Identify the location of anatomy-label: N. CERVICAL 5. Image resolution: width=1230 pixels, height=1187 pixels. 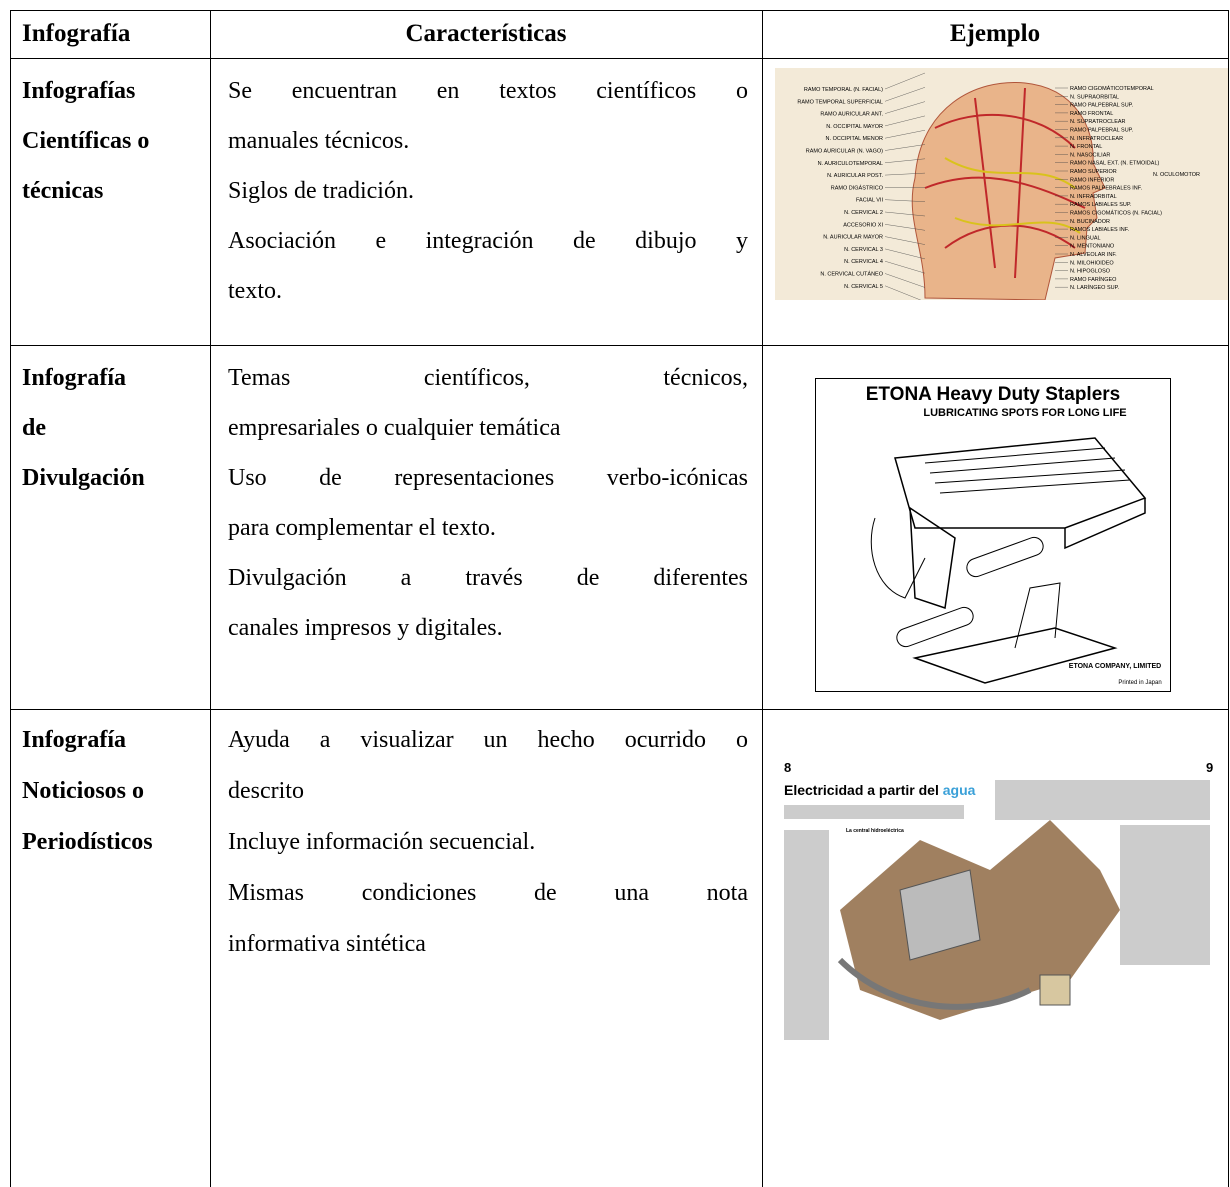
(863, 287).